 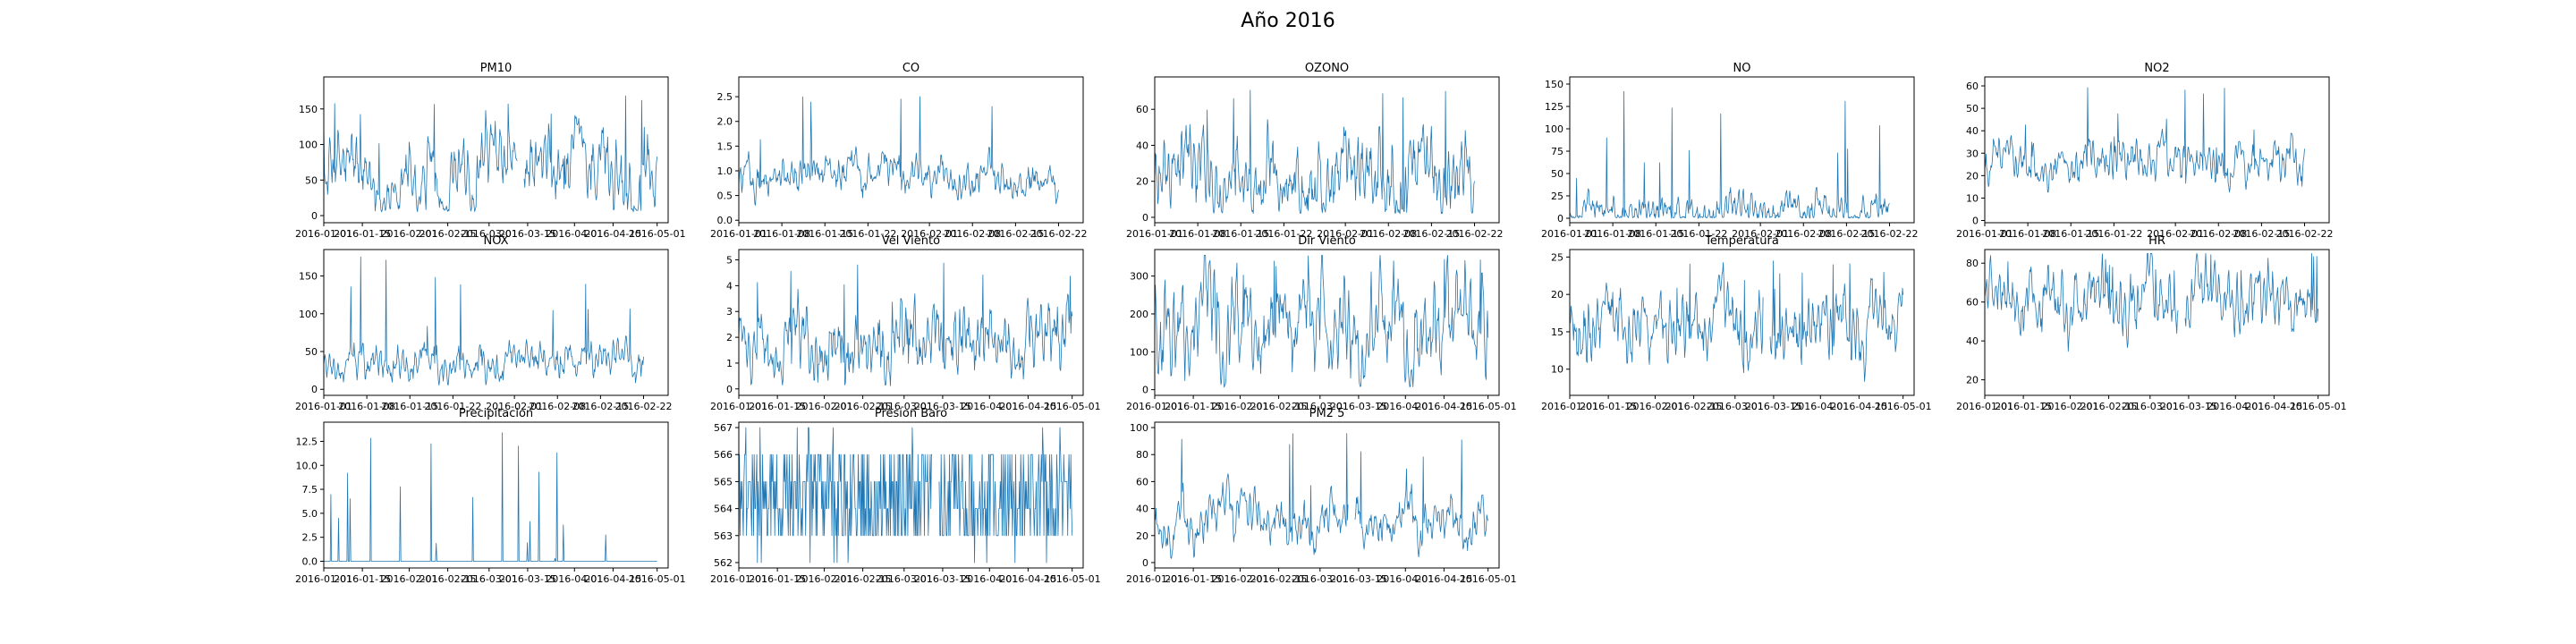 What do you see at coordinates (1554, 107) in the screenshot?
I see `y-tick-label: 125` at bounding box center [1554, 107].